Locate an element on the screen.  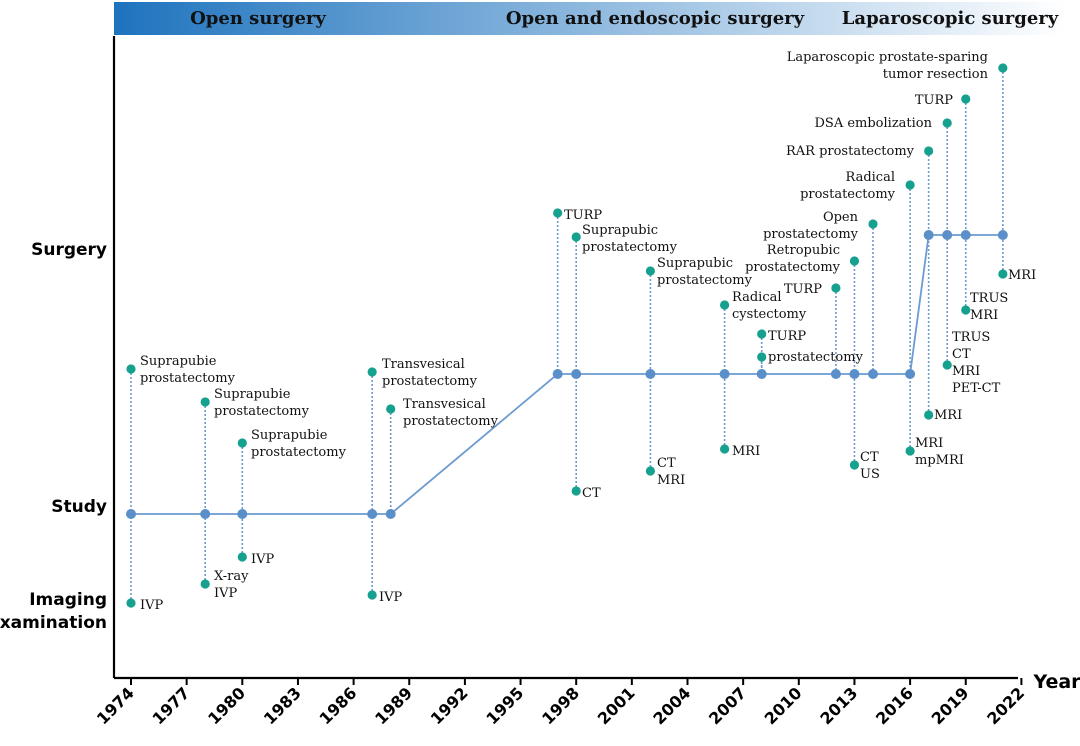
era-label: Open and endoscopic surgery is located at coordinates (655, 18).